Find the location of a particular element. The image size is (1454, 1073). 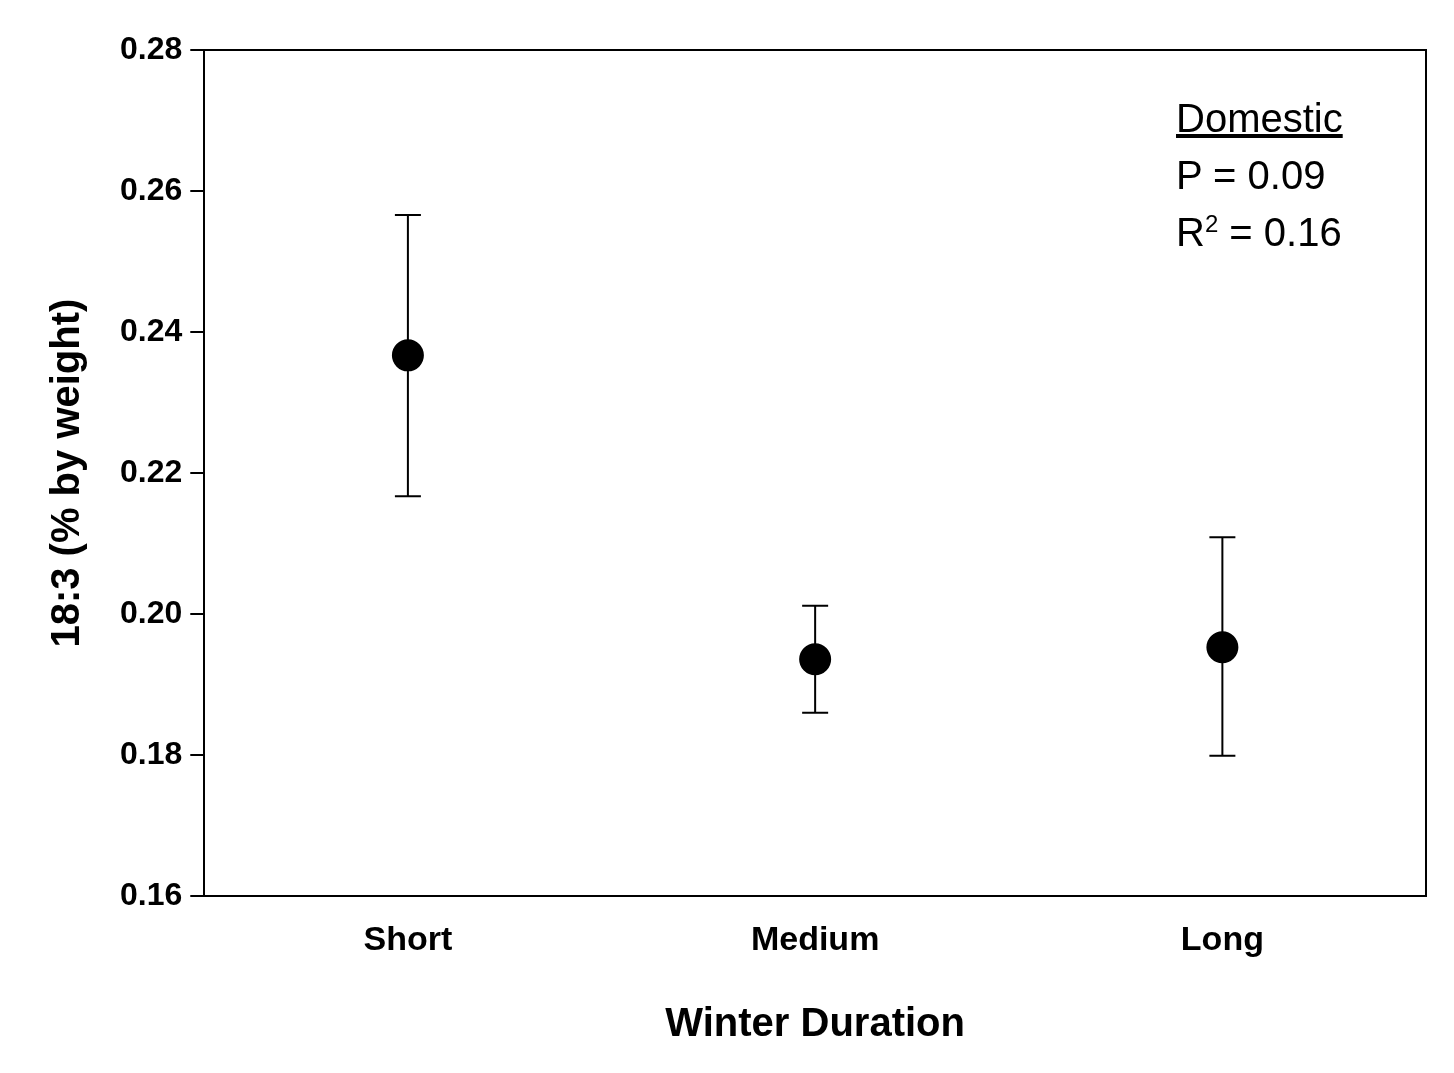

x-tick-label: Short is located at coordinates (408, 937).